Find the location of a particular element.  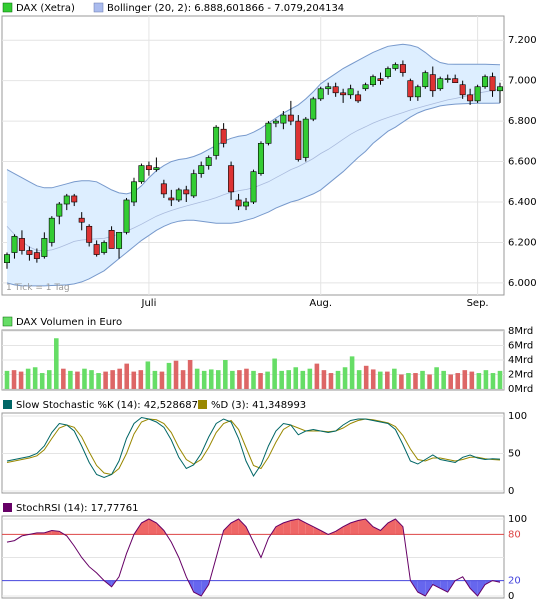

price-tick-label: 6.000 is located at coordinates (522, 283).